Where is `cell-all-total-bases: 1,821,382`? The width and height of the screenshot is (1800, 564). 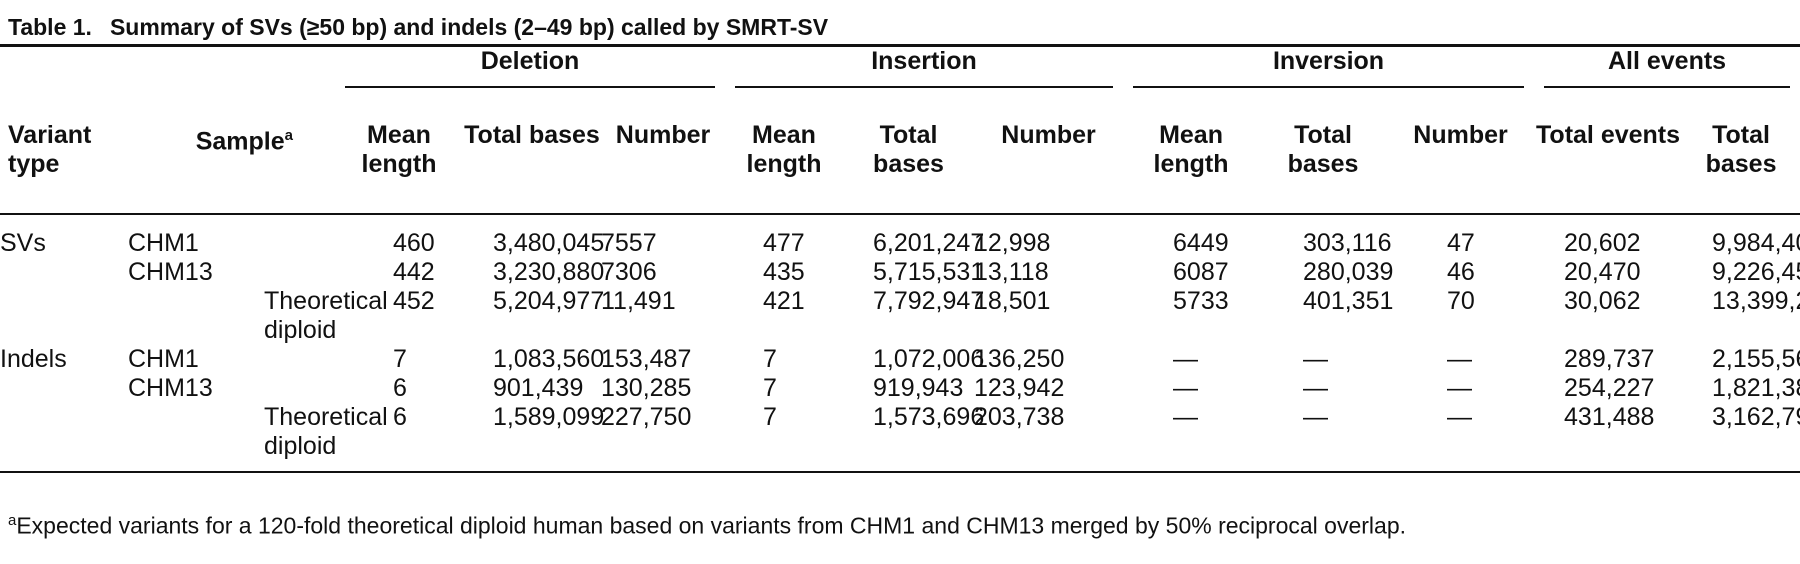 cell-all-total-bases: 1,821,382 is located at coordinates (1756, 388).